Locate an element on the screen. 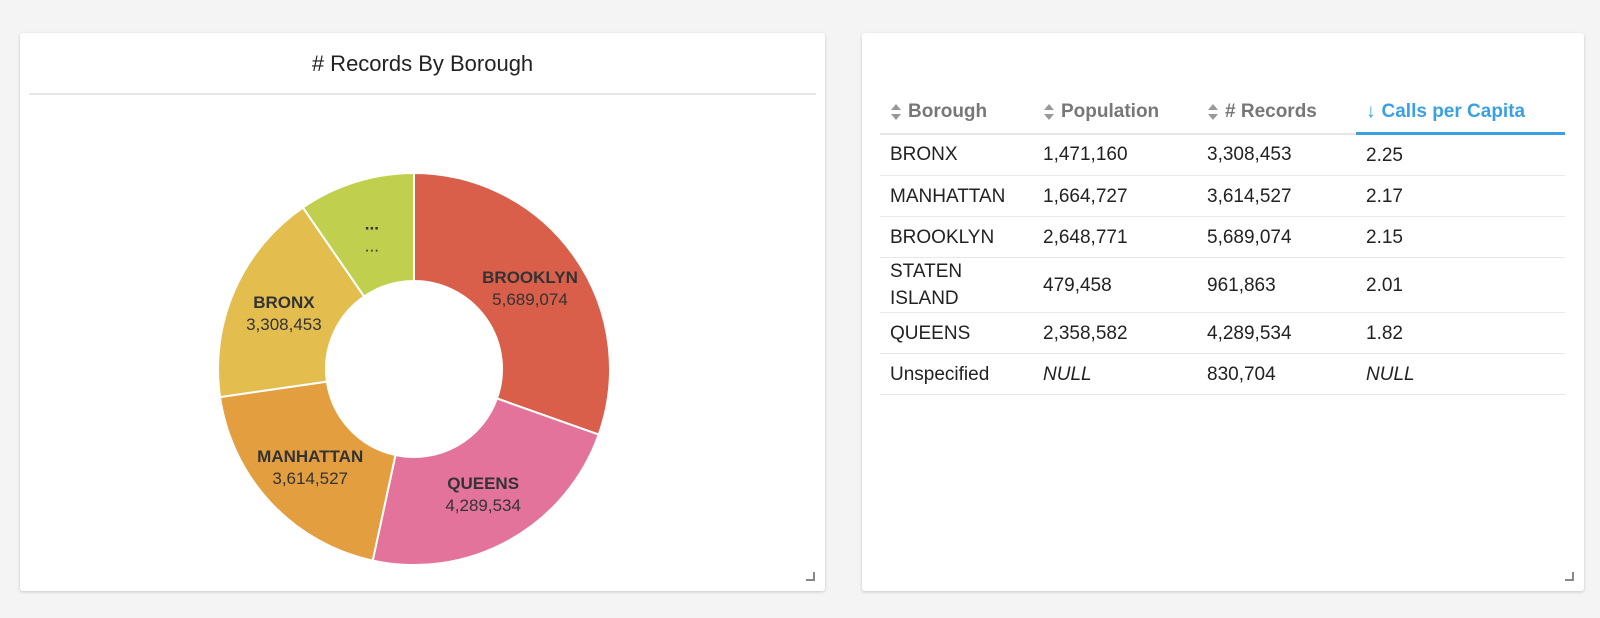  table-cell-borough: QUEENS is located at coordinates (956, 333).